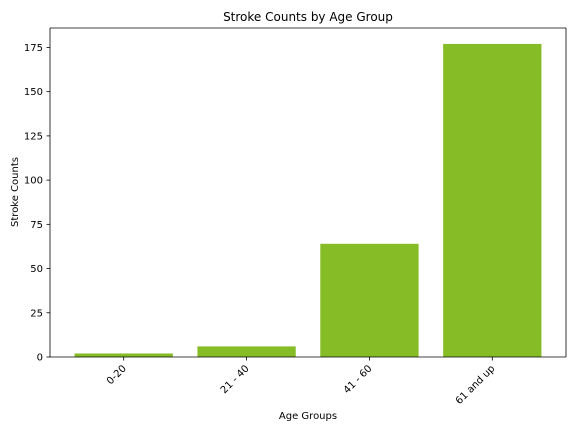 Image resolution: width=576 pixels, height=432 pixels. I want to click on y-tick-label-2: 50, so click(36, 269).